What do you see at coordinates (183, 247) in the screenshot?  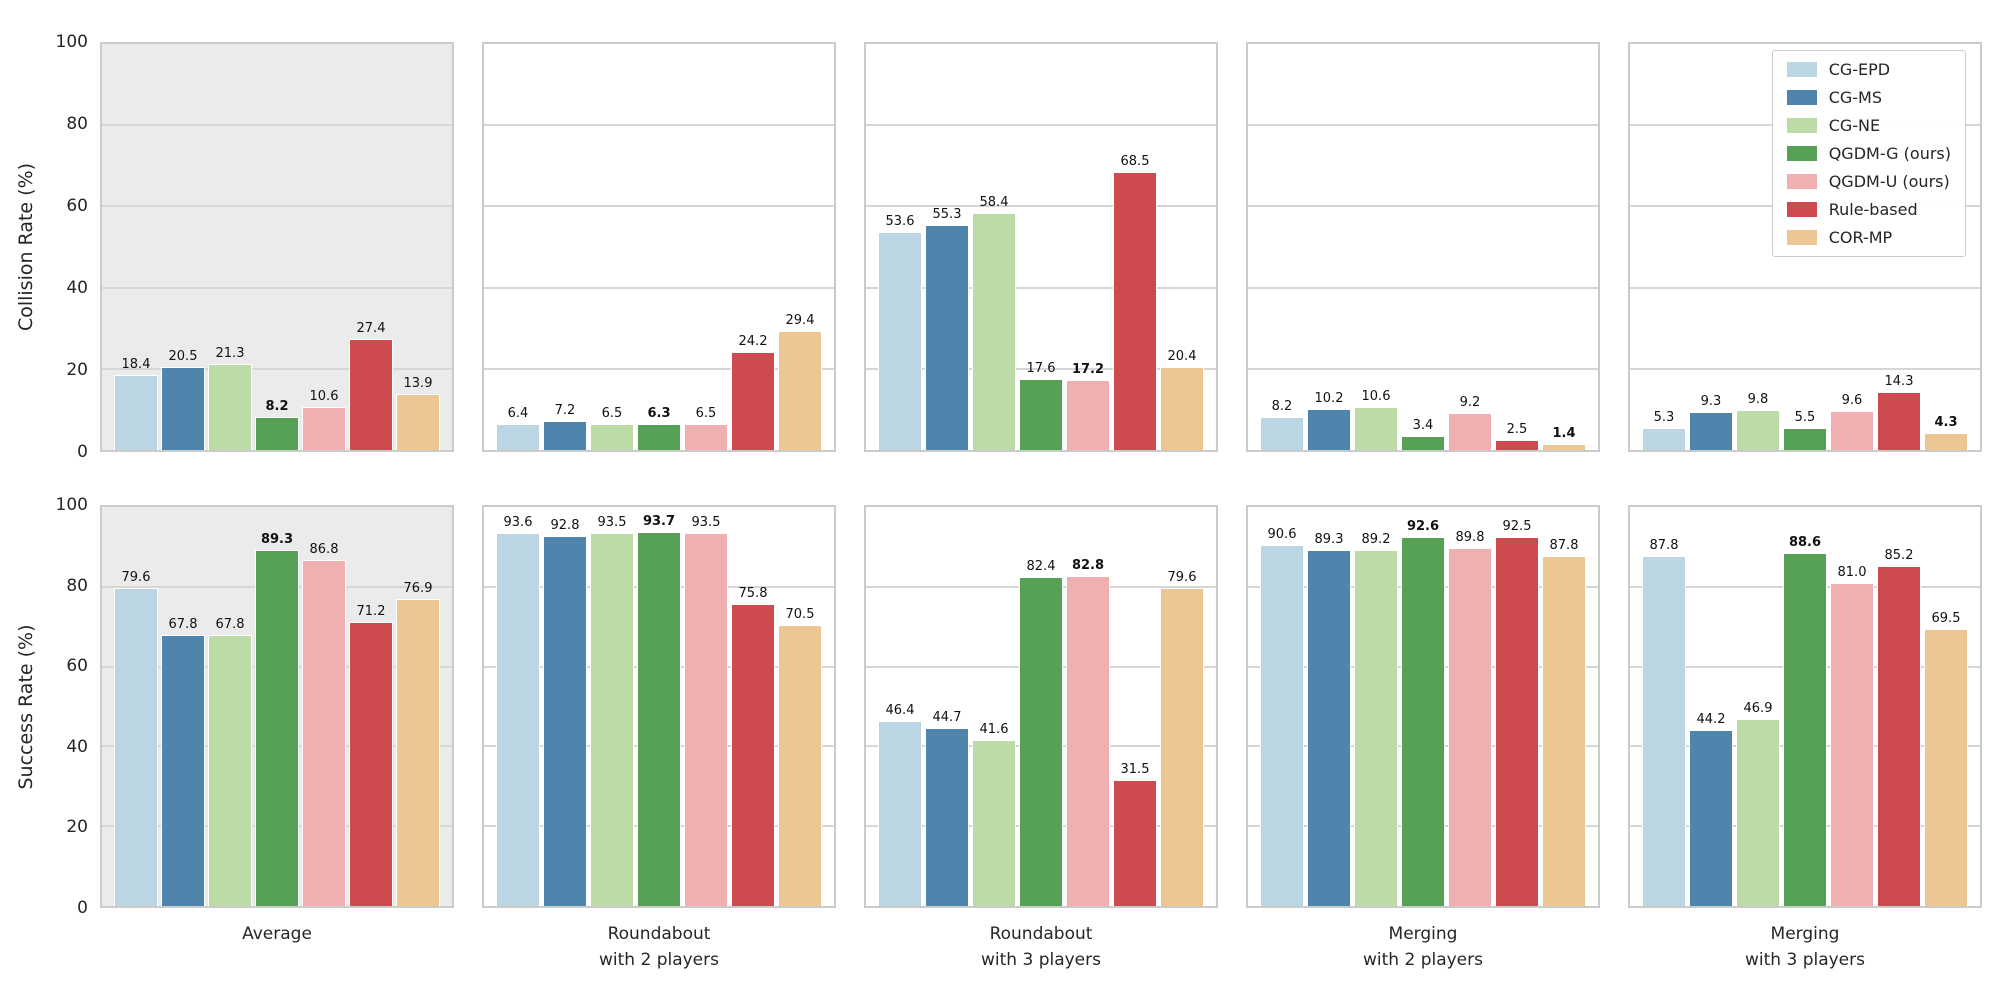 I see `bar-slot-cg-ms: 20.5` at bounding box center [183, 247].